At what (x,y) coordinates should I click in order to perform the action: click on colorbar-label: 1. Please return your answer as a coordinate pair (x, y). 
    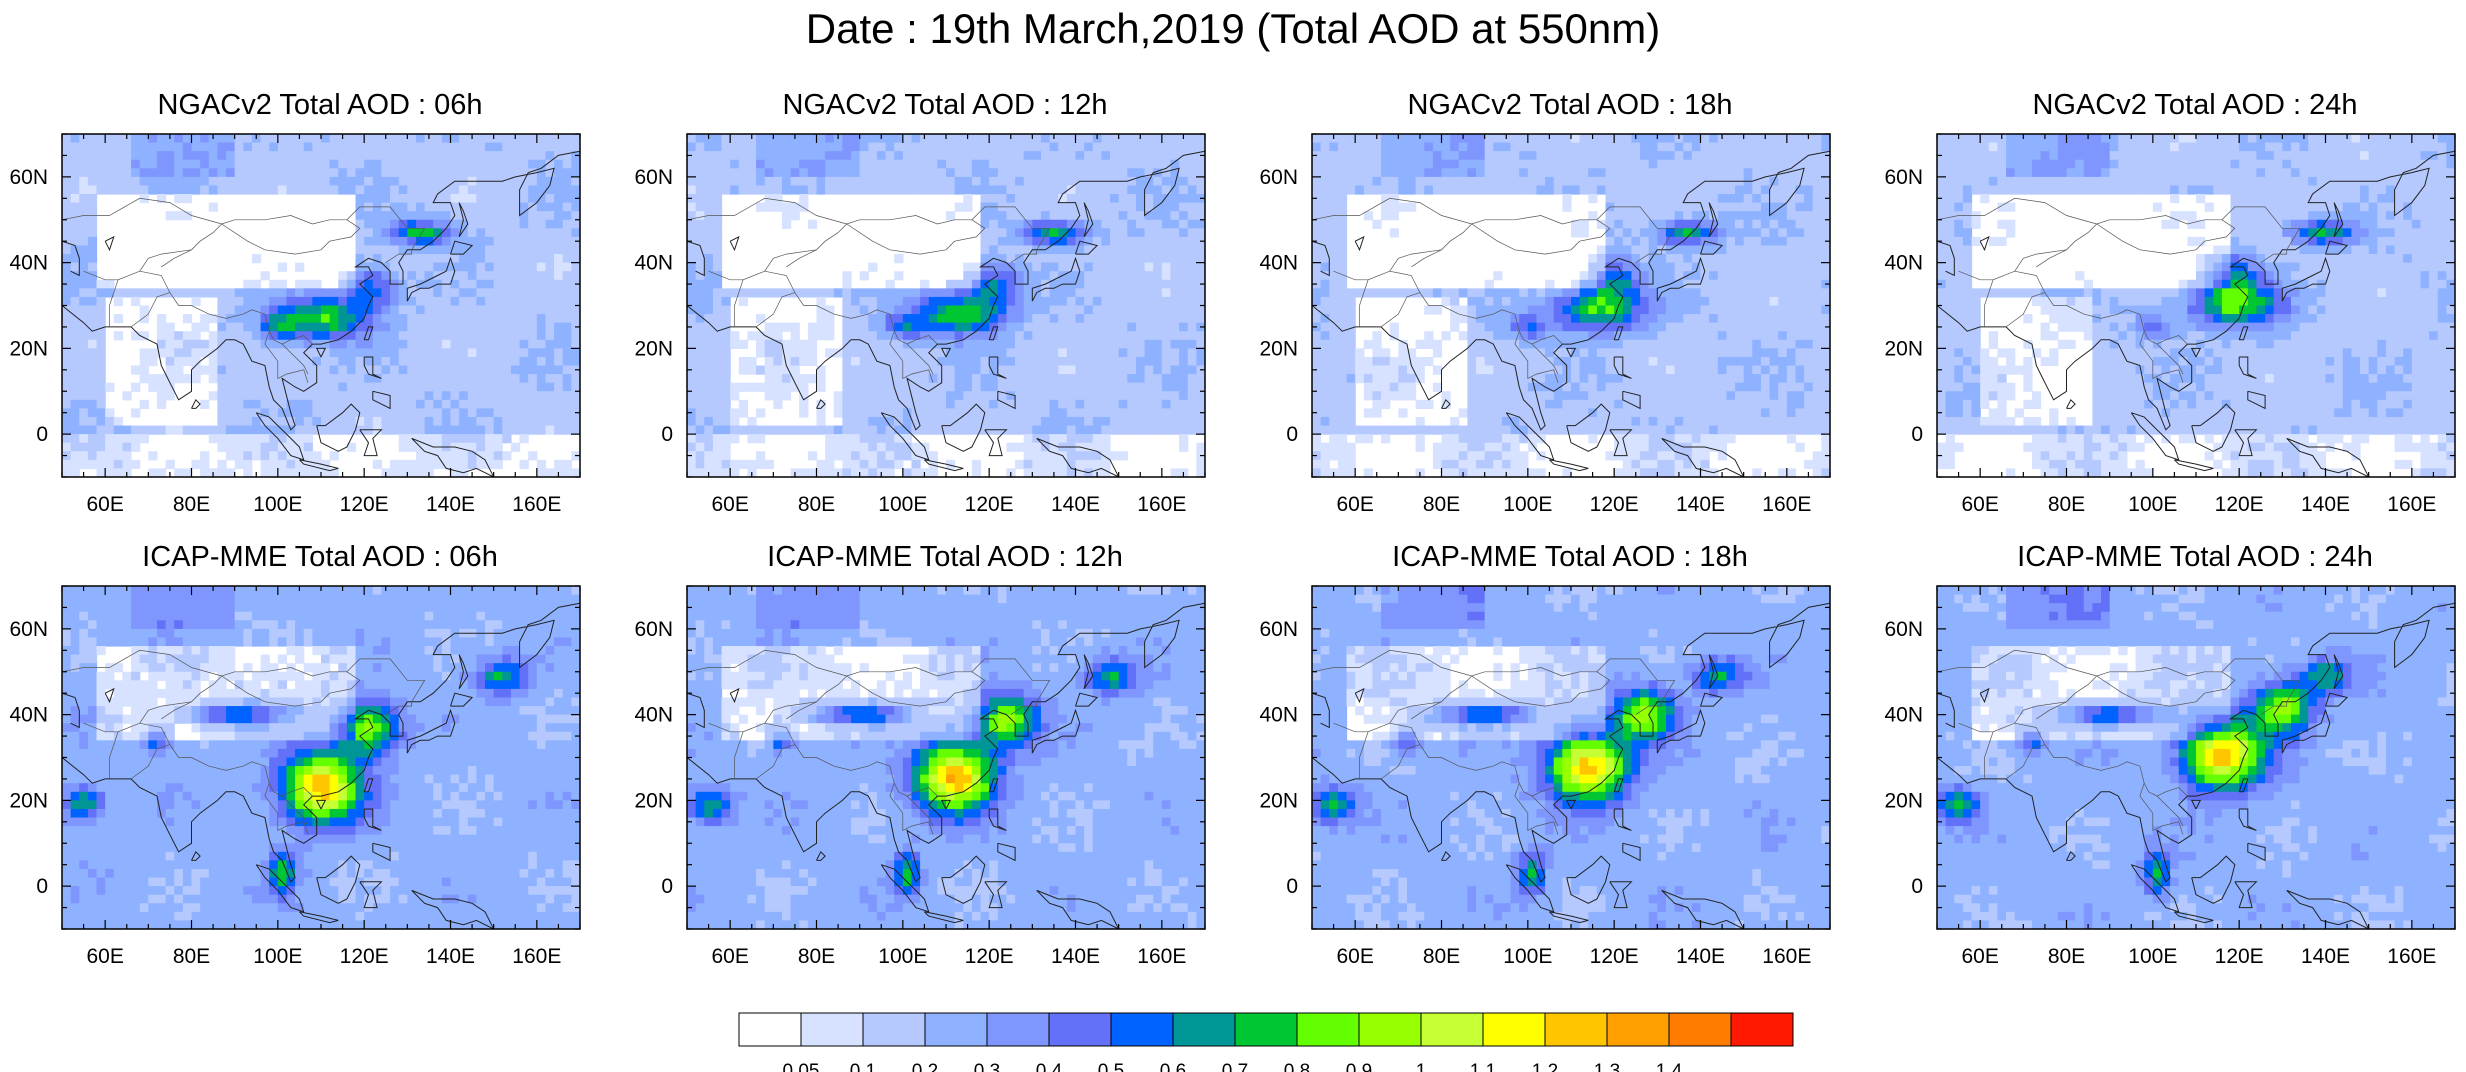
    Looking at the image, I should click on (1421, 1066).